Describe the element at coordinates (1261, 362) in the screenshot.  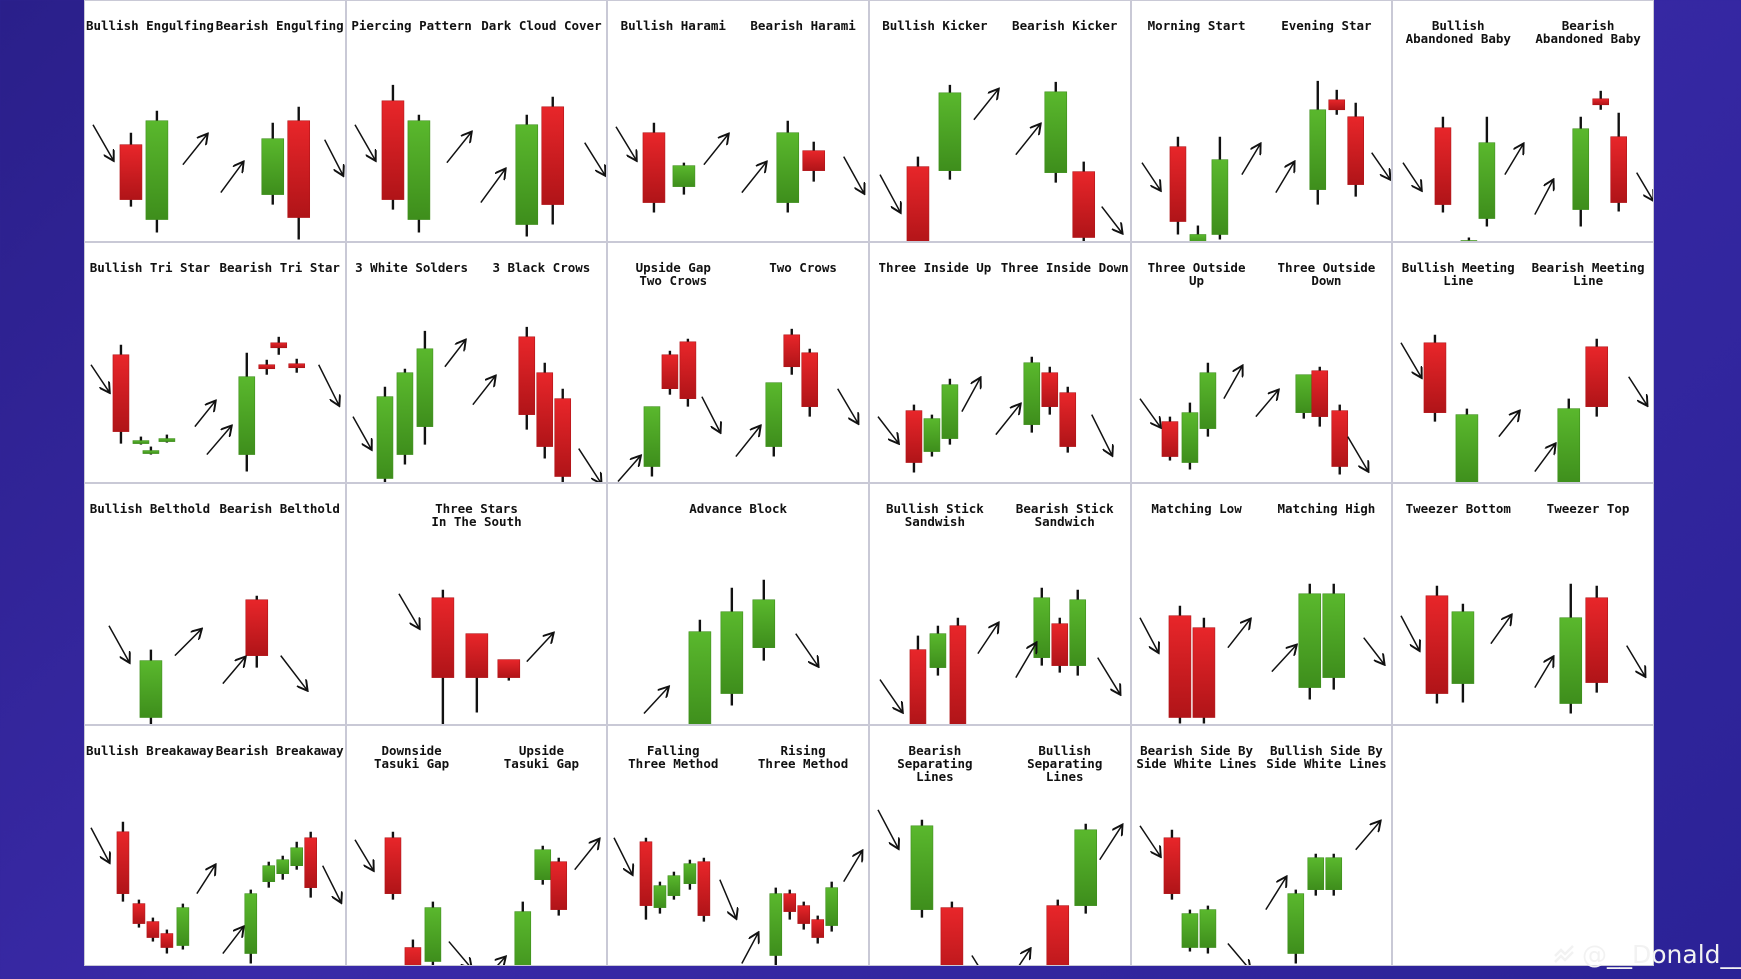
I see `pattern-cell: Three Outside Up Three Outside Down` at that location.